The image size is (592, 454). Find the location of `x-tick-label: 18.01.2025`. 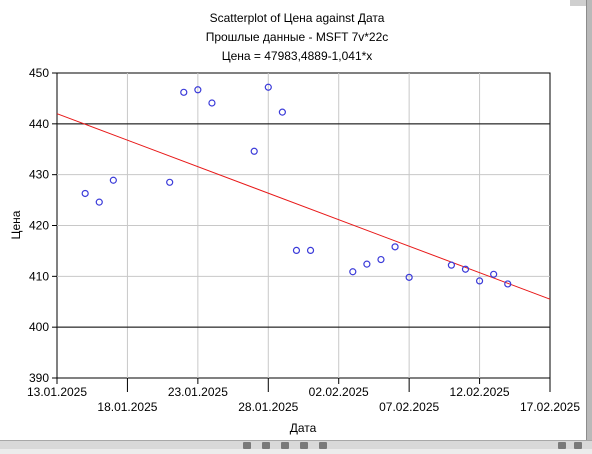

x-tick-label: 18.01.2025 is located at coordinates (127, 407).